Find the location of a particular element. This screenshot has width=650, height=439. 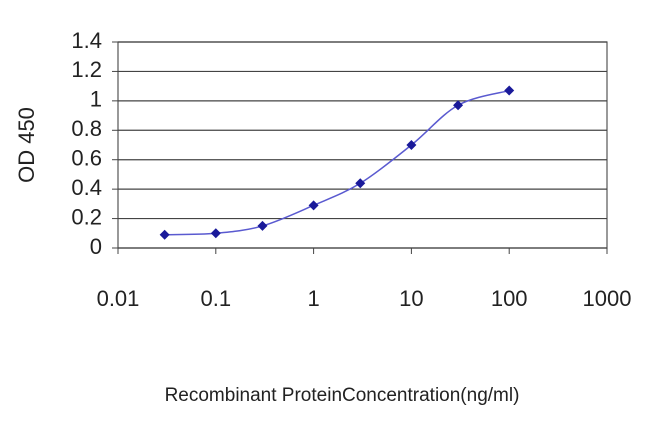

y-axis-label: OD 450 is located at coordinates (26, 145).